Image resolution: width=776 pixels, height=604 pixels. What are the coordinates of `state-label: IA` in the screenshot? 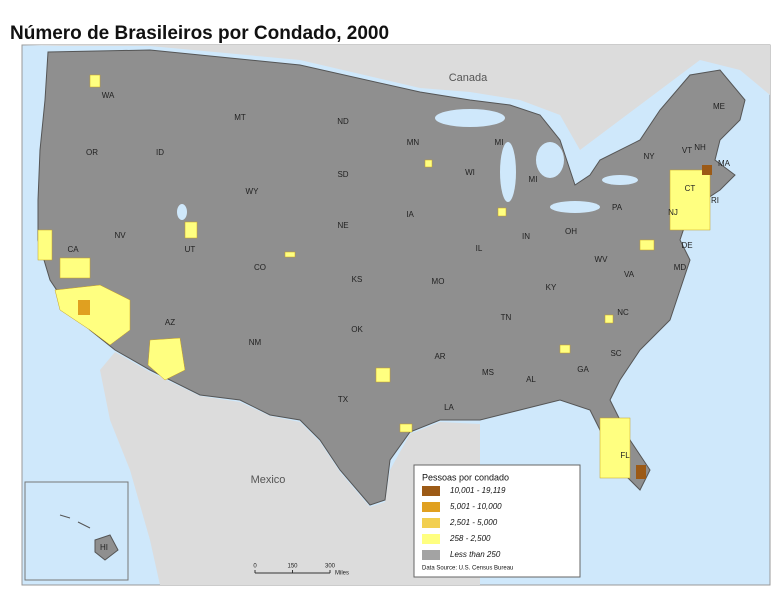 It's located at (410, 214).